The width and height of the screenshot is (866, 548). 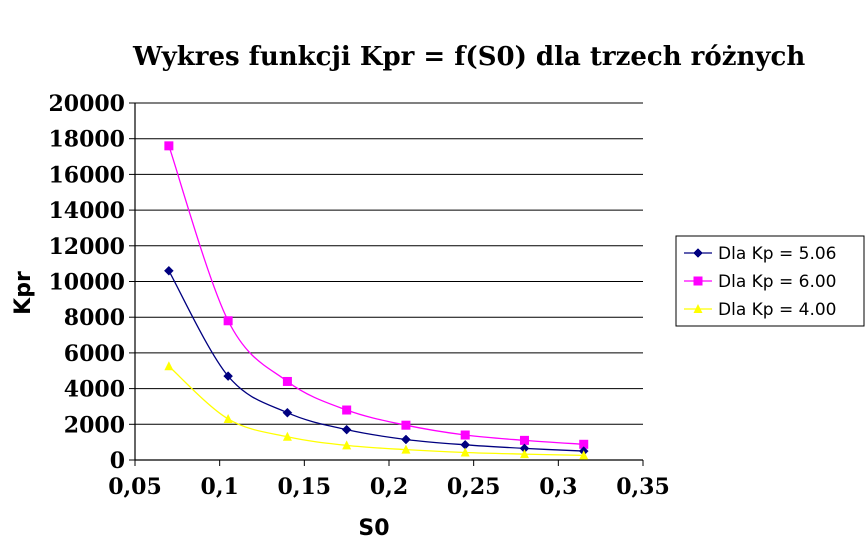 I want to click on y-tick-label: 20000, so click(x=86, y=104).